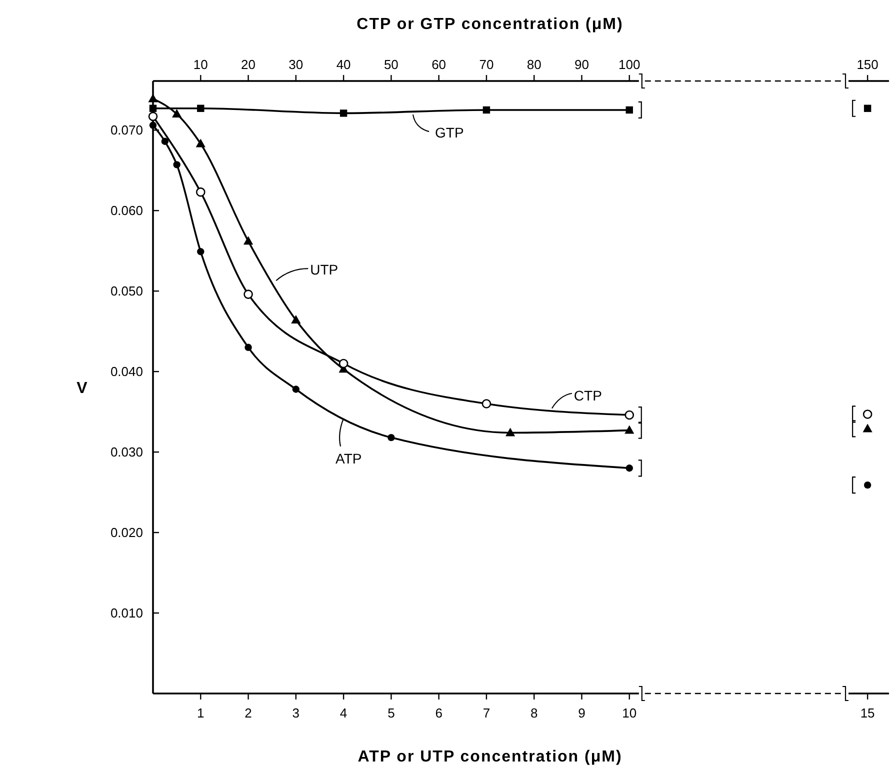 Image resolution: width=890 pixels, height=776 pixels. I want to click on x-tick-label: 2, so click(248, 713).